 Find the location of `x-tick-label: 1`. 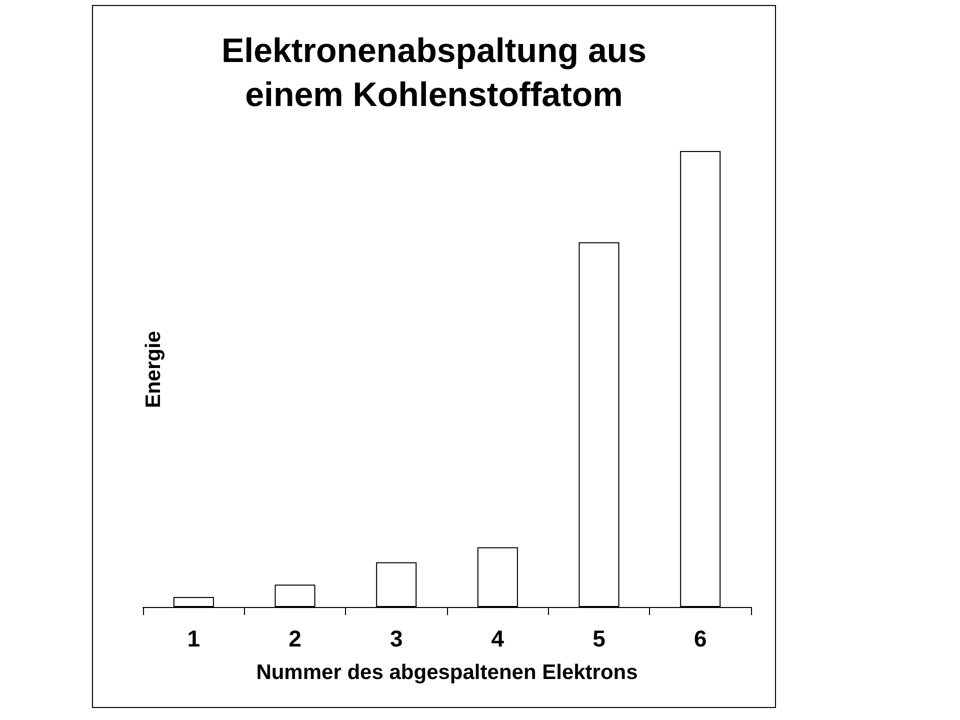

x-tick-label: 1 is located at coordinates (193, 639).